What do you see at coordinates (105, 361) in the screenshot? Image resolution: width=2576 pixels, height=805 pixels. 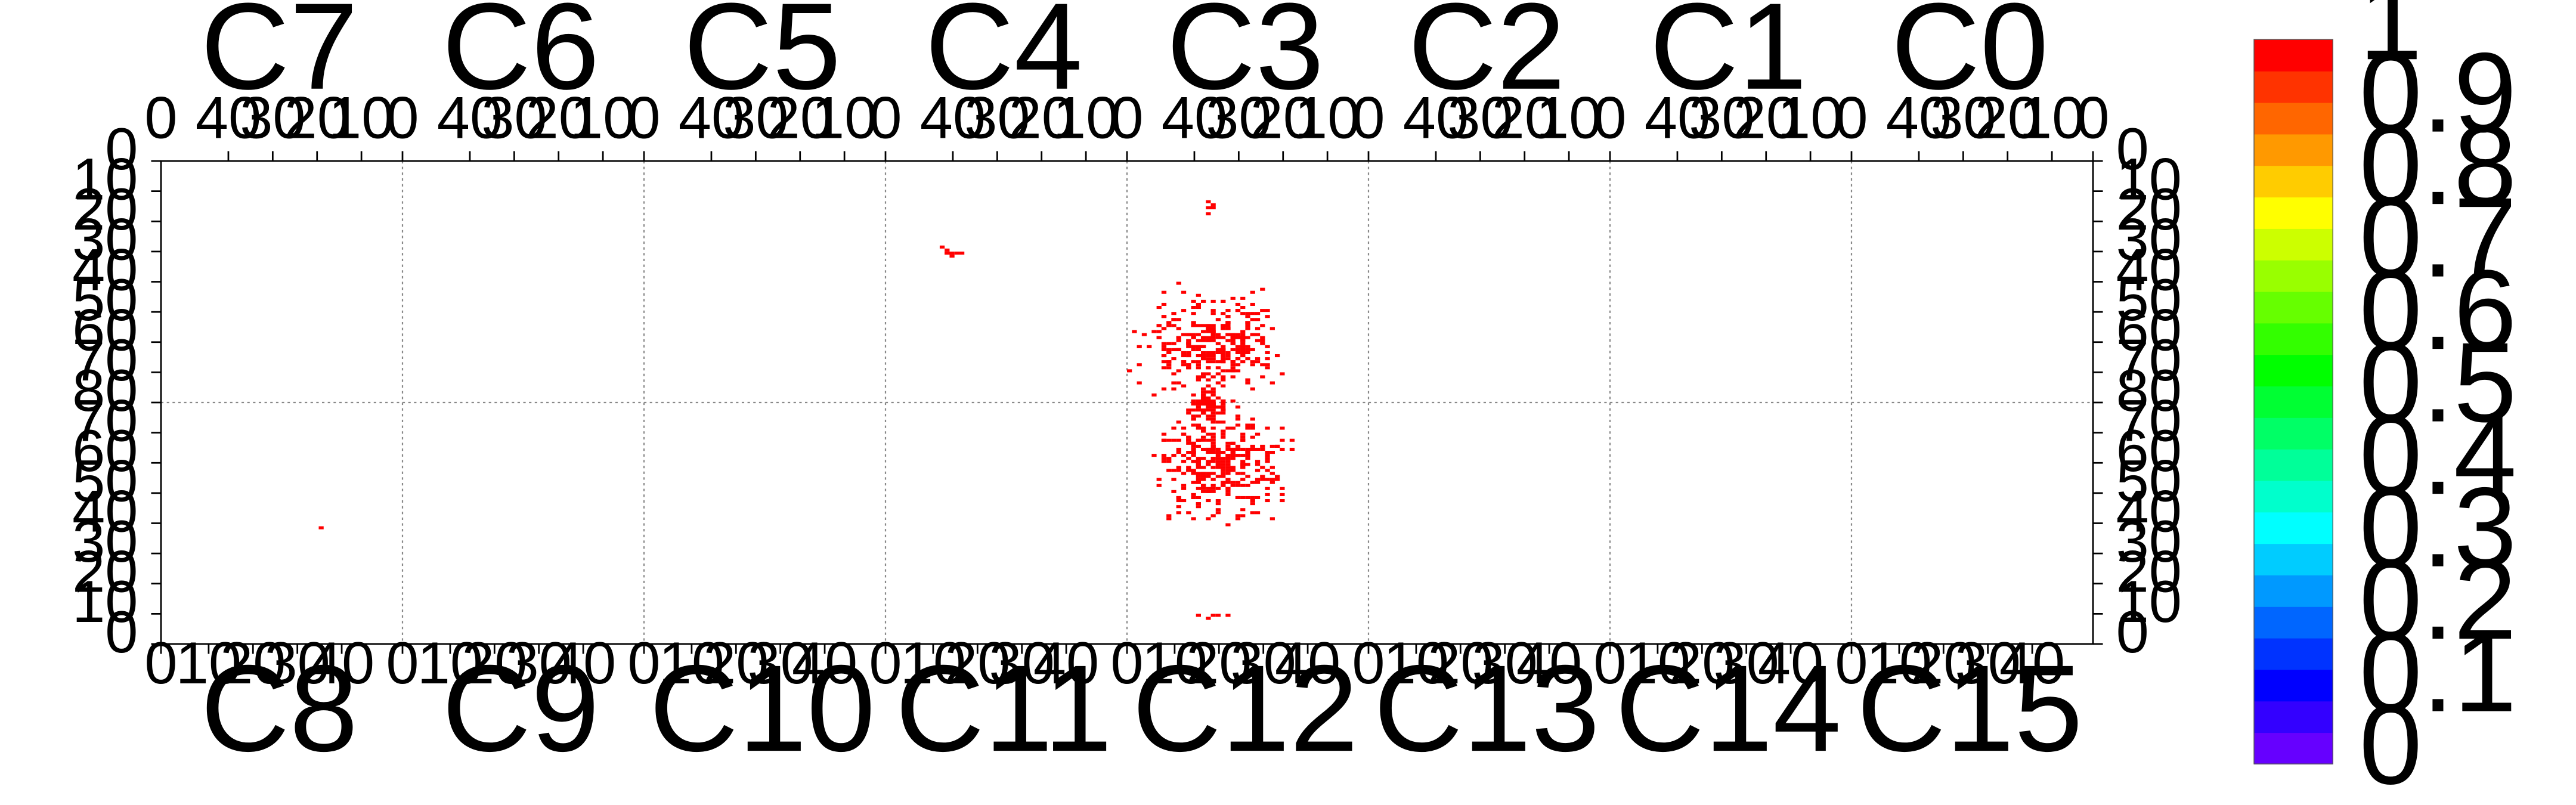 I see `left-tick-label: 70` at bounding box center [105, 361].